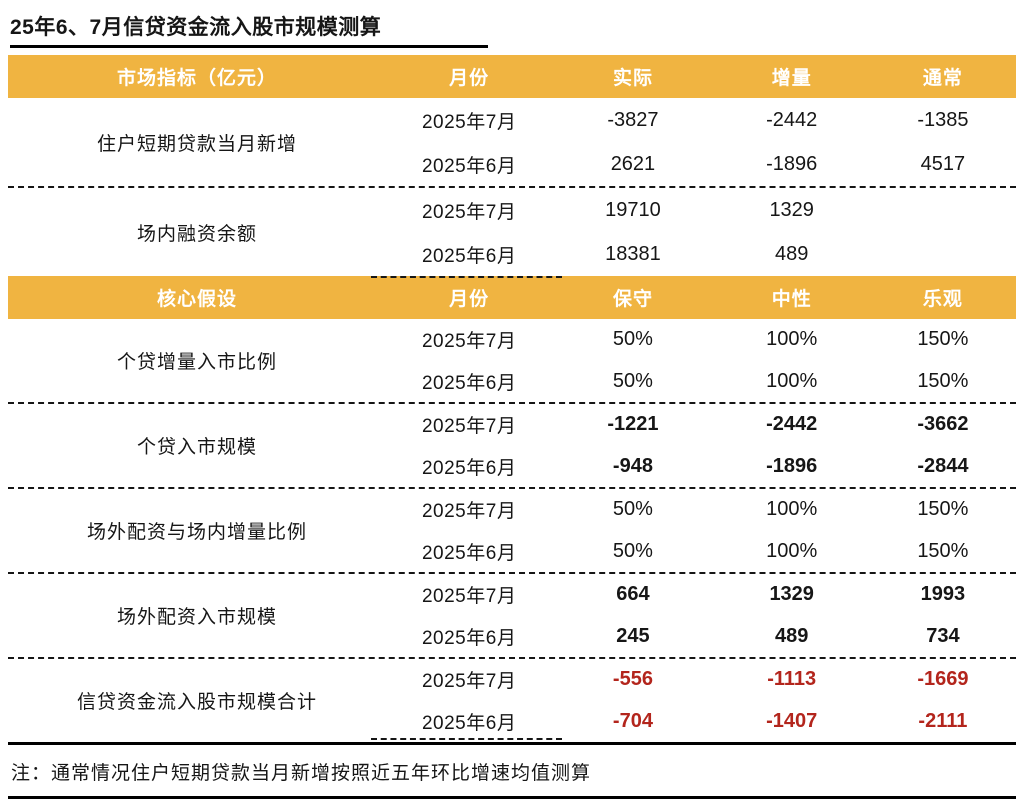 The height and width of the screenshot is (799, 1024). I want to click on value-cell: 2621, so click(633, 163).